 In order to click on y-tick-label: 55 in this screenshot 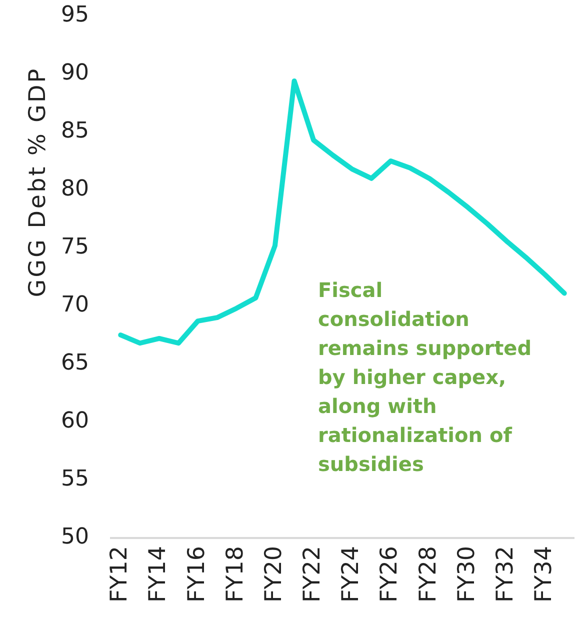, I will do `click(75, 479)`.